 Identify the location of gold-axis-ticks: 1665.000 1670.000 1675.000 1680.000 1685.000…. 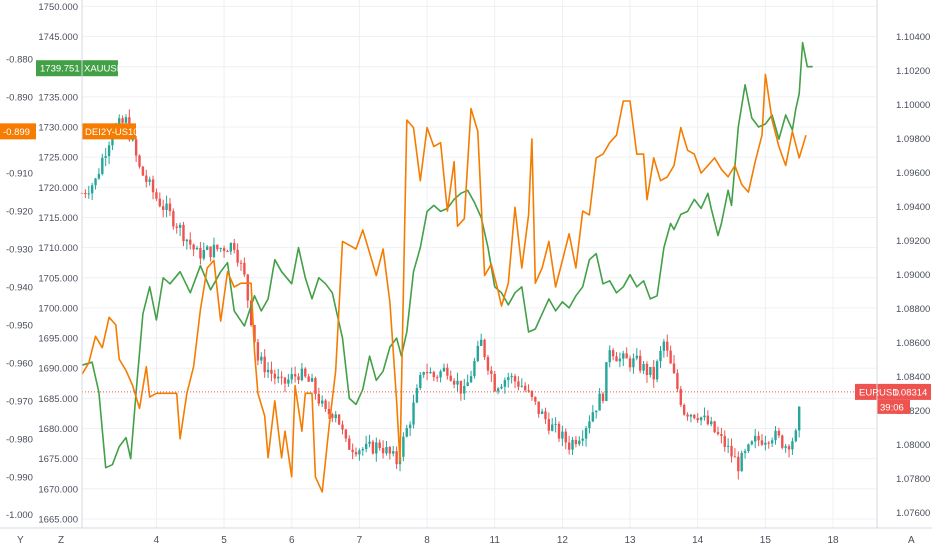
(58, 264).